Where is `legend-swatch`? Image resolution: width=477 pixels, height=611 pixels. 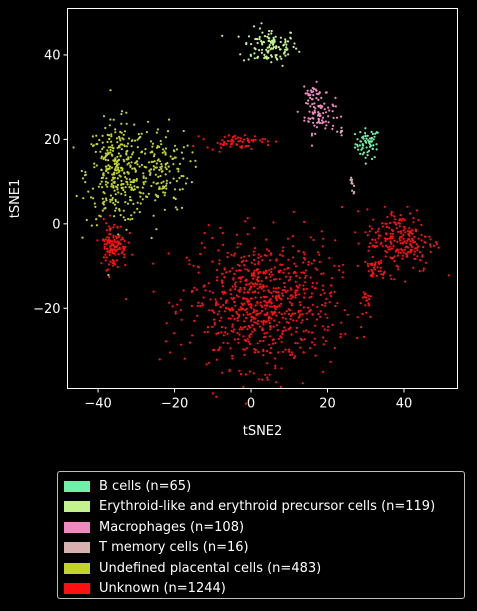 legend-swatch is located at coordinates (77, 486).